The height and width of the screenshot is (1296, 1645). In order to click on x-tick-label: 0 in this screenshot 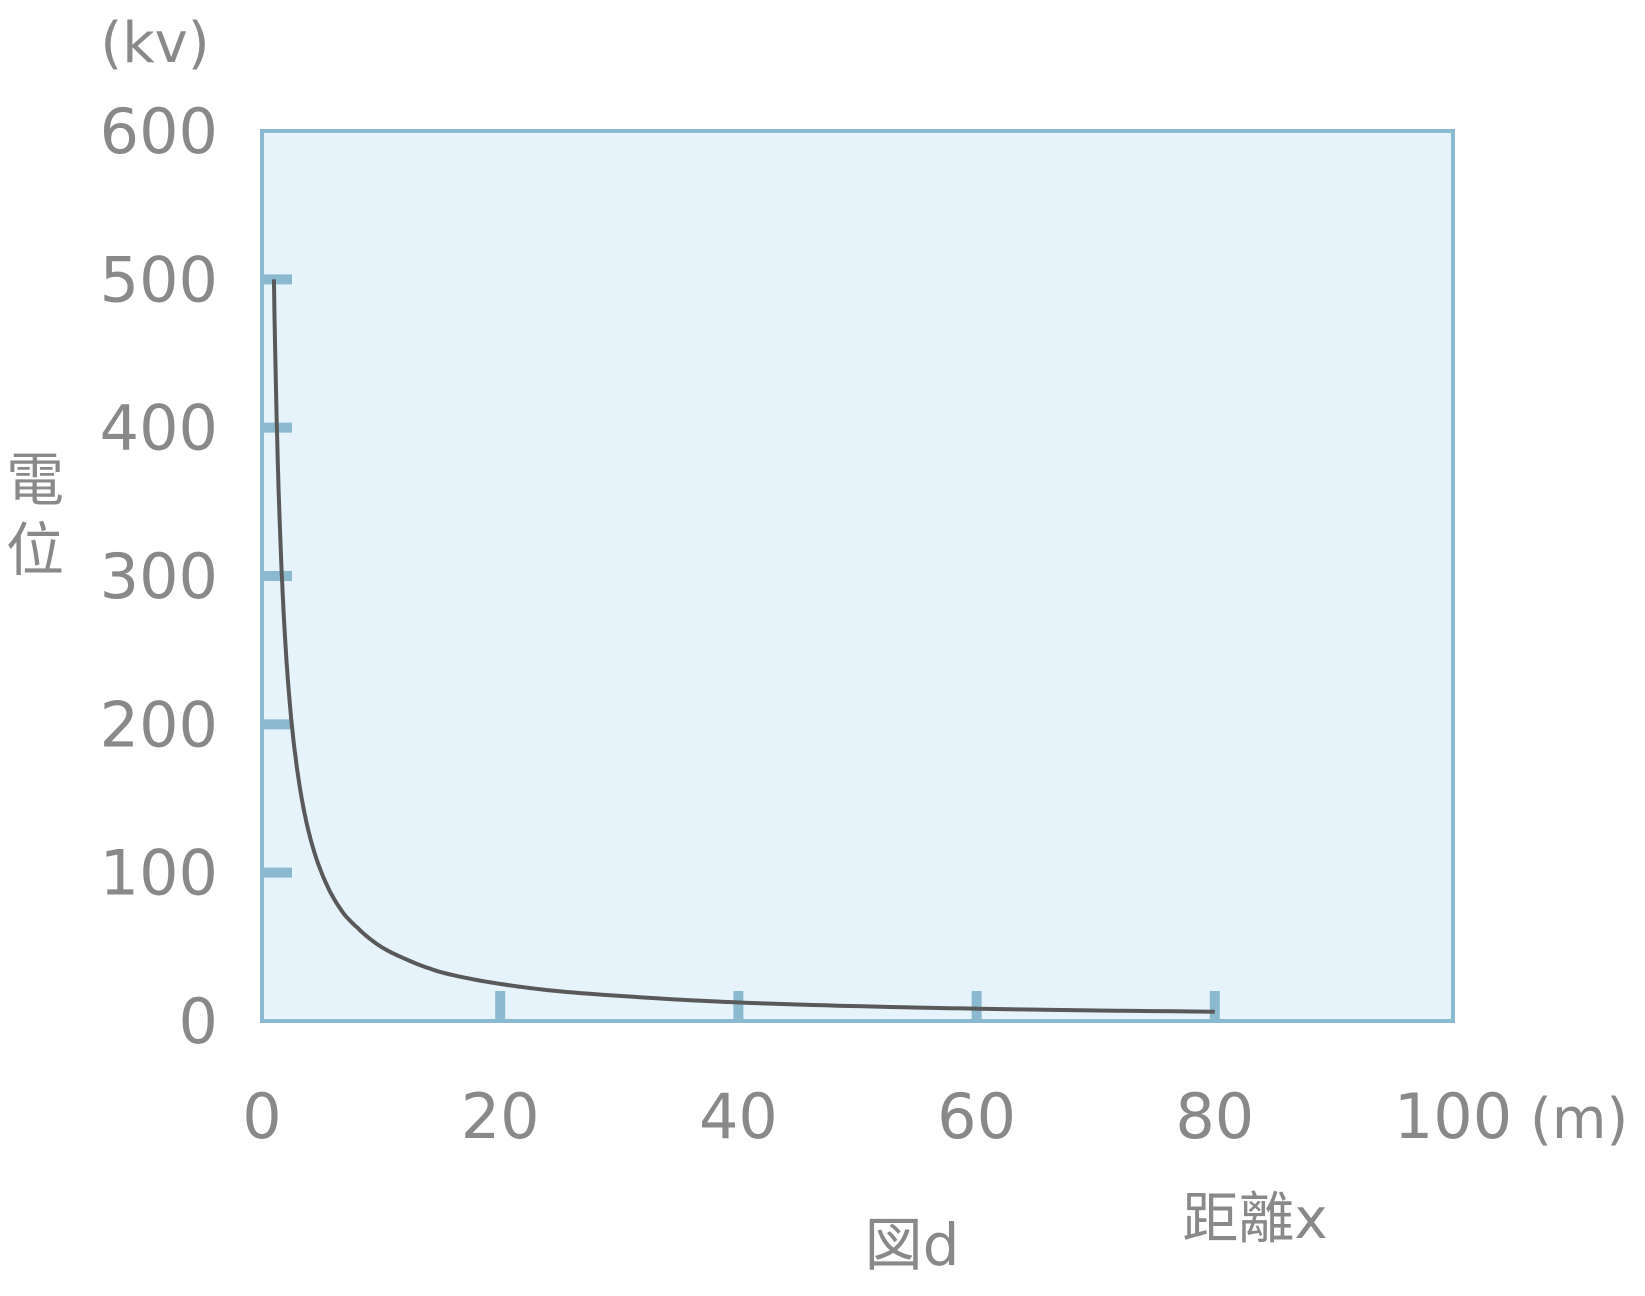, I will do `click(261, 1116)`.